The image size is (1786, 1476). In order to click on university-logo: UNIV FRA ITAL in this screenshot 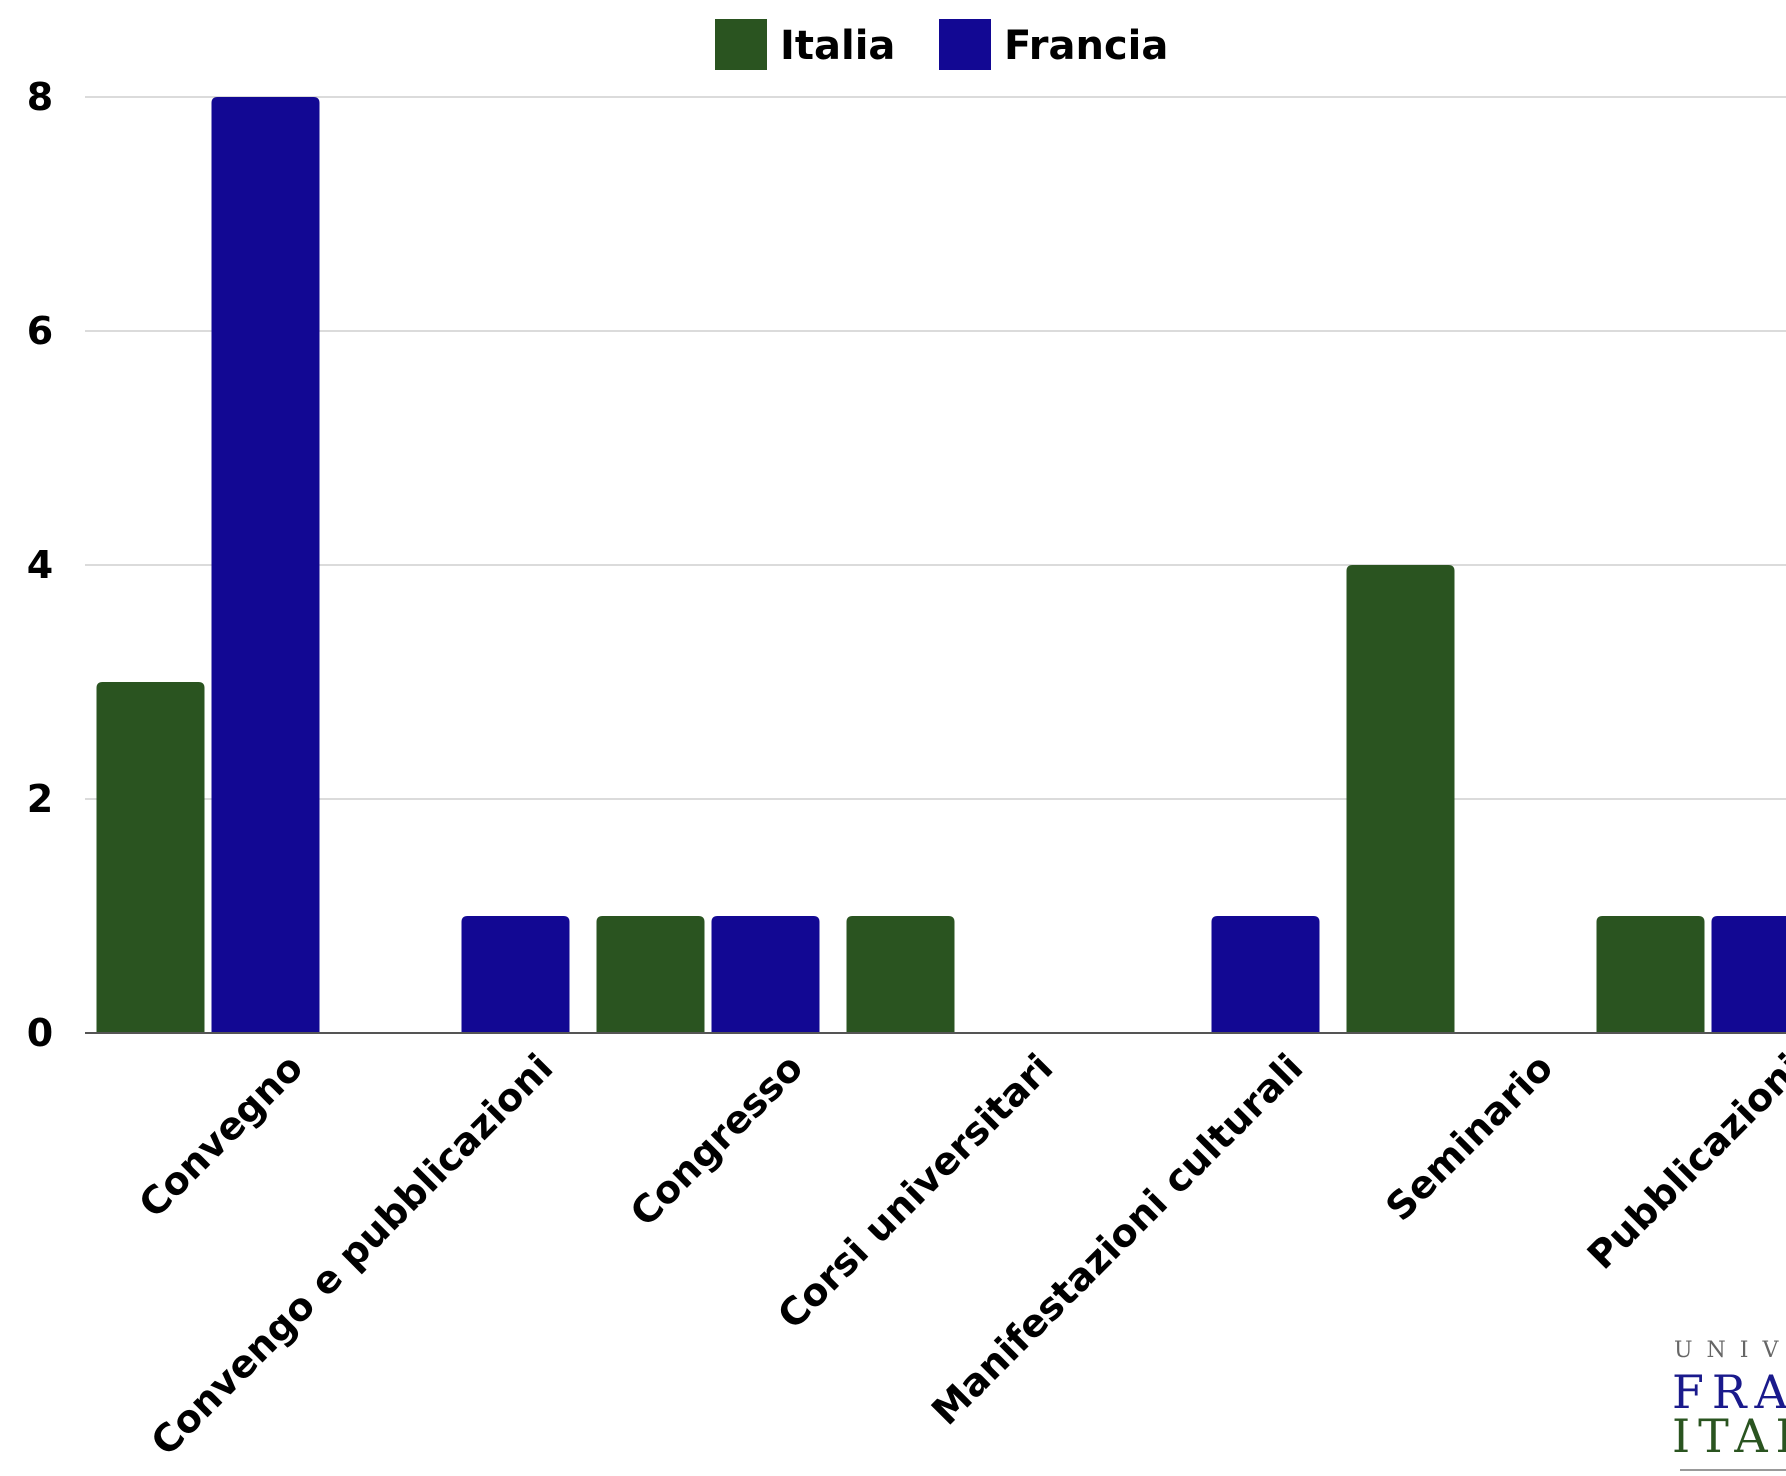, I will do `click(1729, 1404)`.